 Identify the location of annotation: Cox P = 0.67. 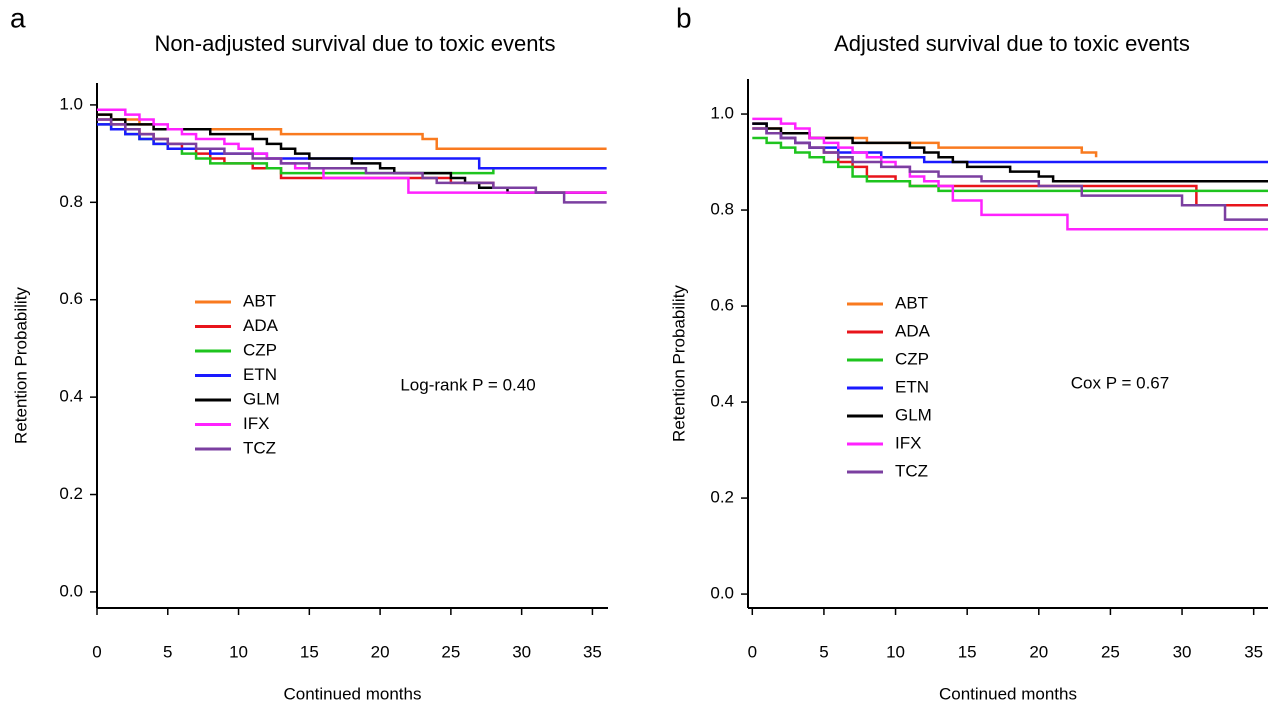
(1120, 382).